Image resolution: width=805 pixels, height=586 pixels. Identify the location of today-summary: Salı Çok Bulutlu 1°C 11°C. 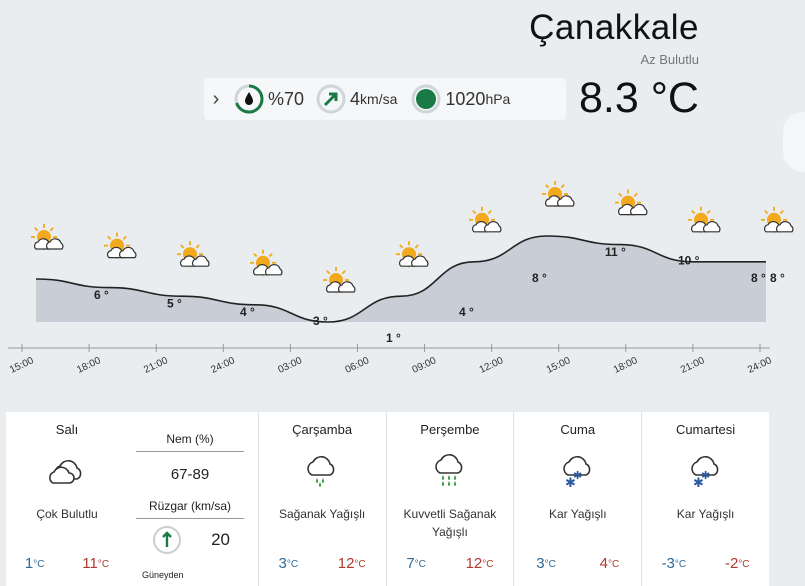
(67, 499).